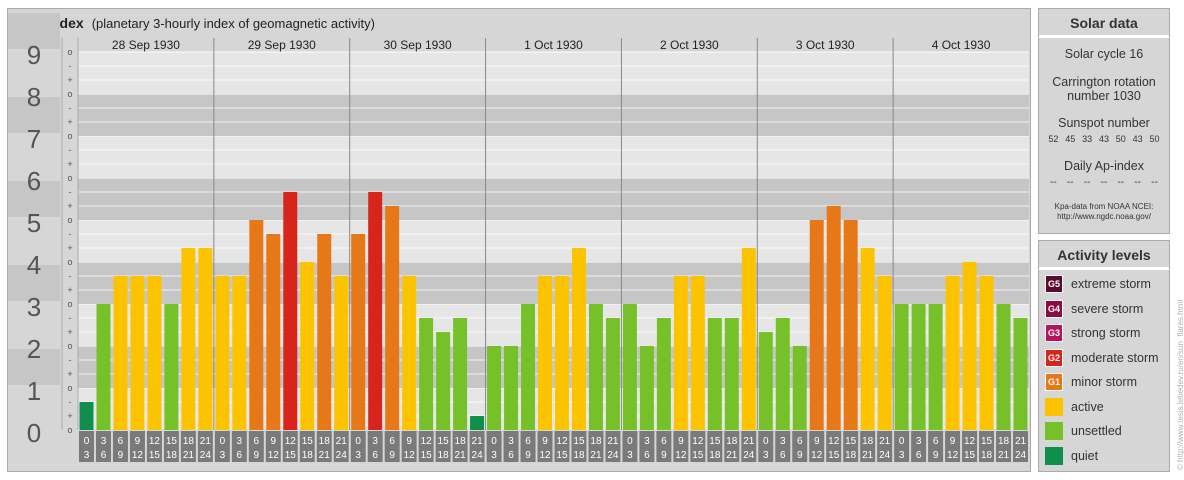 This screenshot has width=1184, height=480. What do you see at coordinates (1054, 308) in the screenshot?
I see `activity-level-swatch: G4` at bounding box center [1054, 308].